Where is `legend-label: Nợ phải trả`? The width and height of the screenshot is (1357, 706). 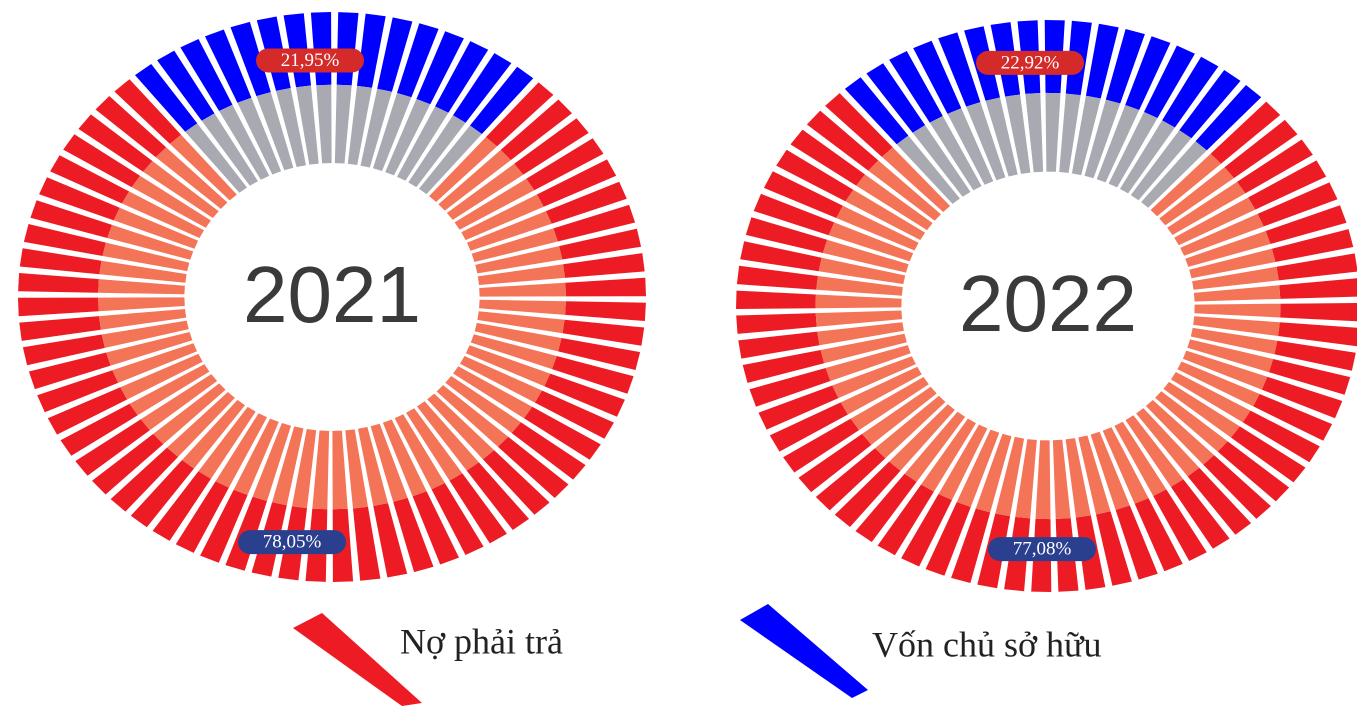
legend-label: Nợ phải trả is located at coordinates (481, 641).